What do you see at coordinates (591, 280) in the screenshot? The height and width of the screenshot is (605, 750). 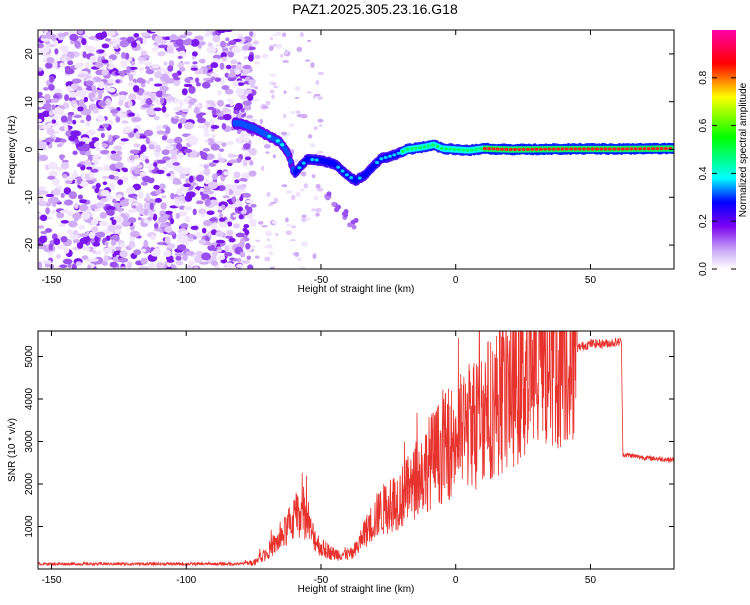 I see `spectrogram-x-tick-label: 50` at bounding box center [591, 280].